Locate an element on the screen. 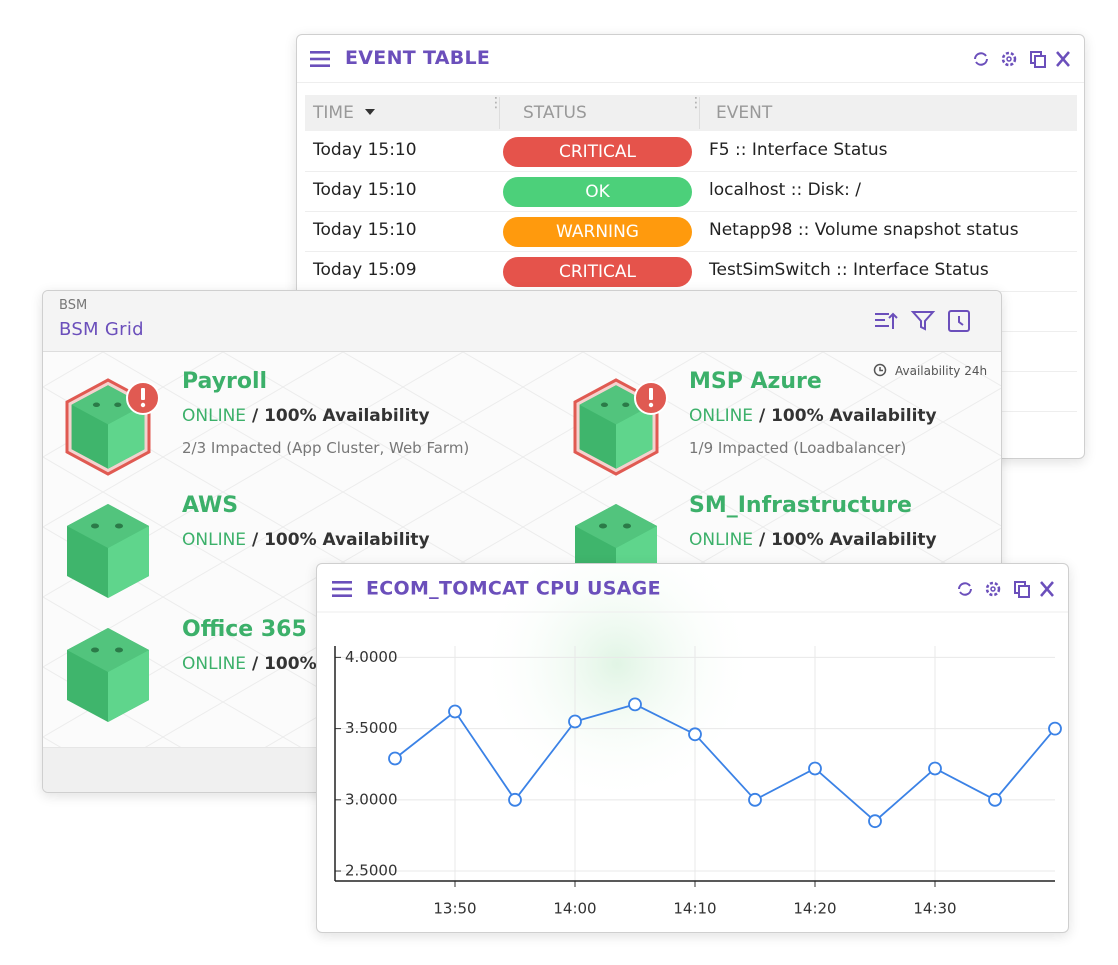 The width and height of the screenshot is (1118, 965). panel-title: BSM Grid is located at coordinates (101, 329).